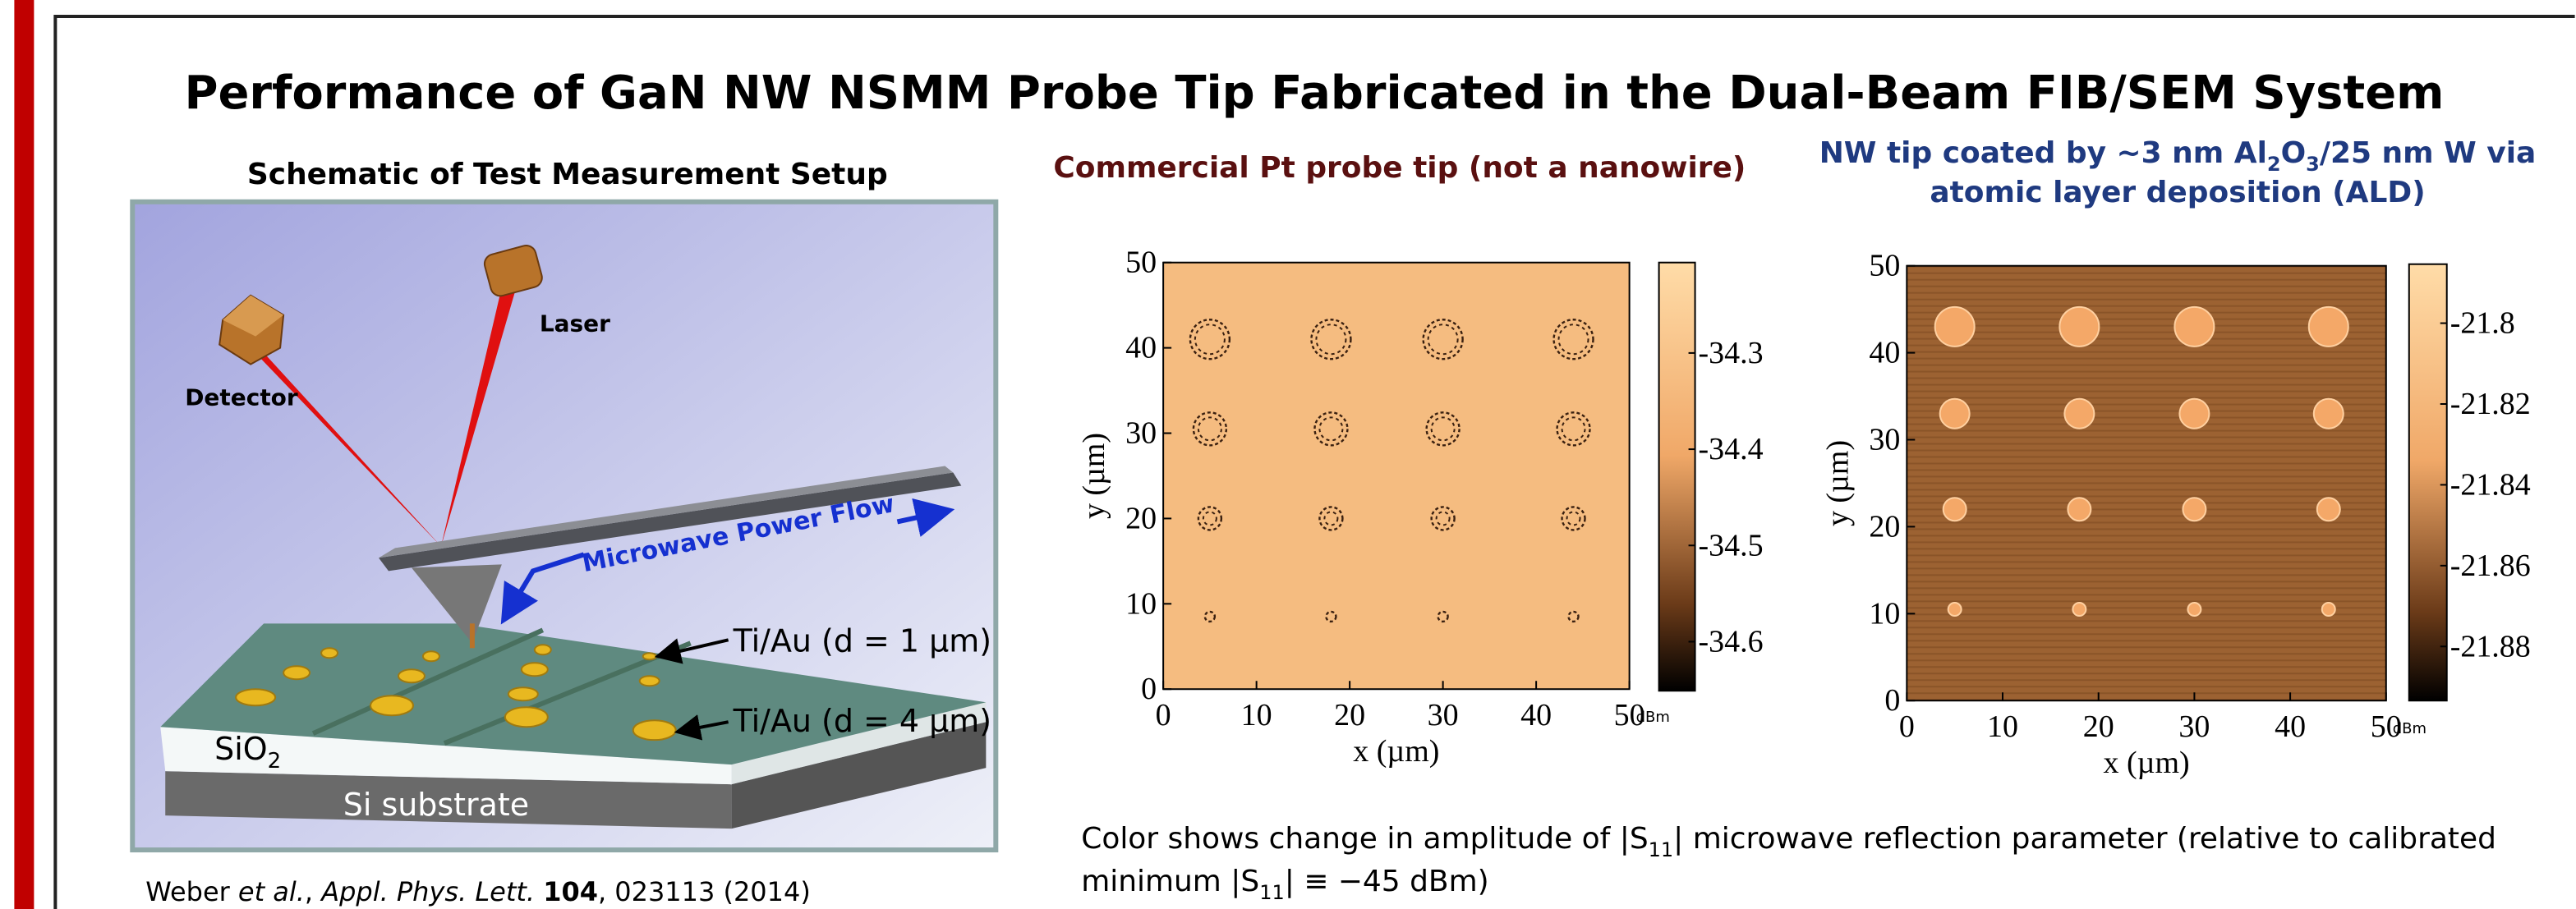 The height and width of the screenshot is (909, 2576). Describe the element at coordinates (1884, 613) in the screenshot. I see `y-tick-label: 10` at that location.